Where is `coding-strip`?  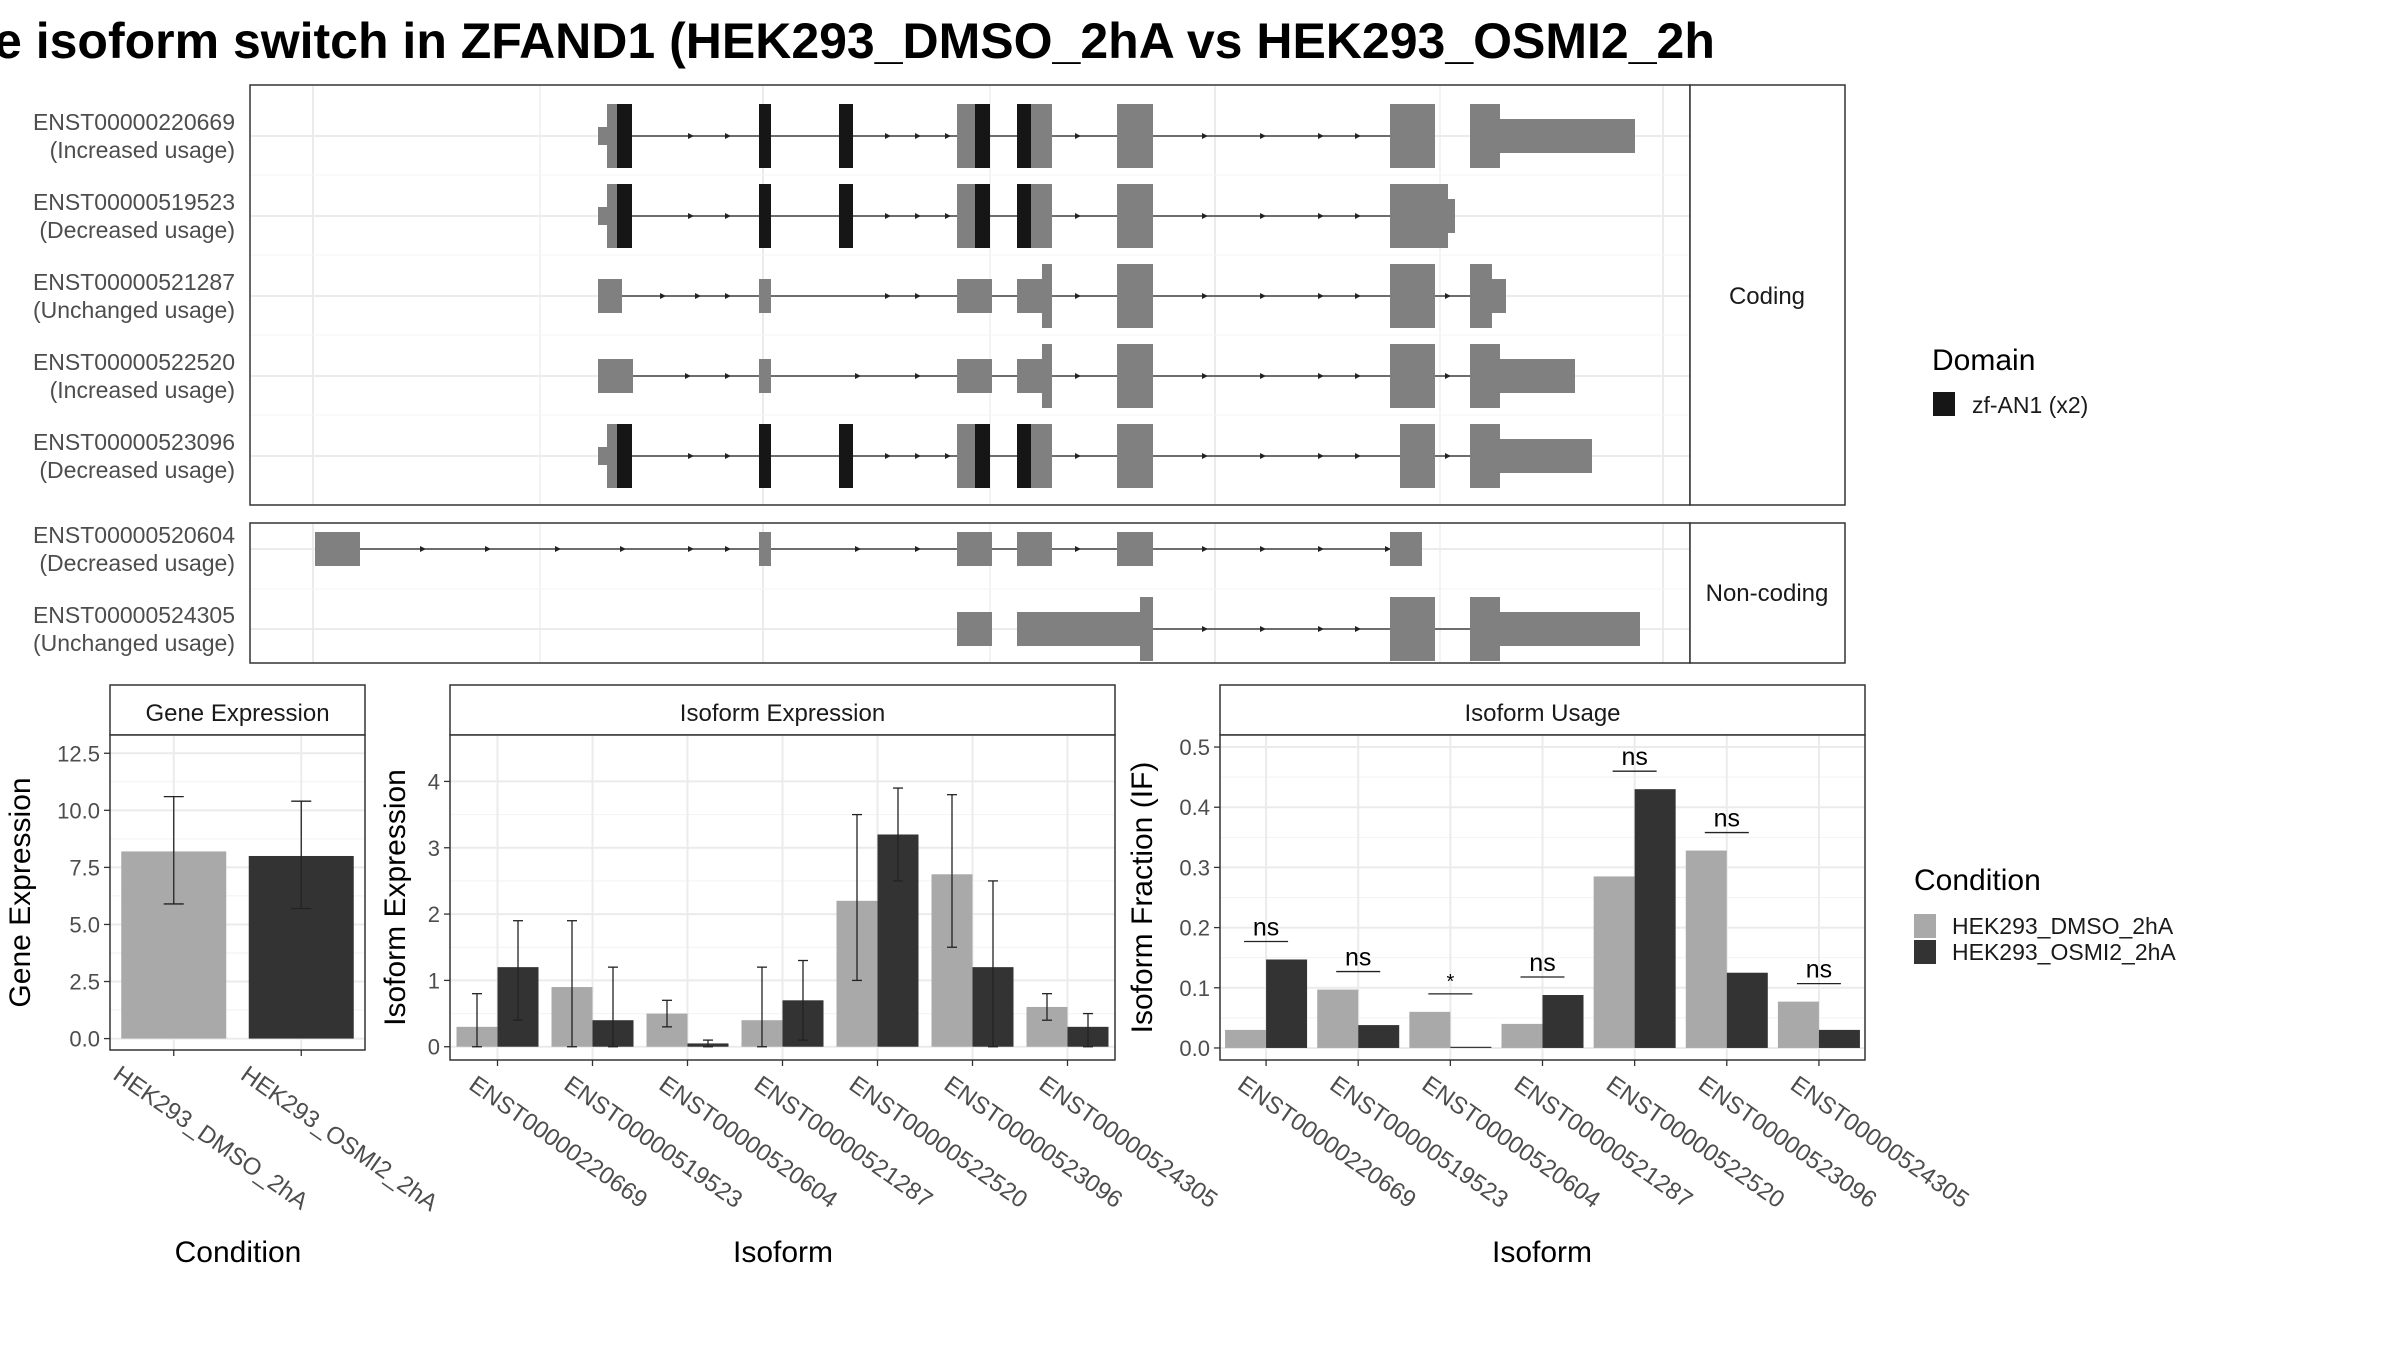 coding-strip is located at coordinates (1767, 295).